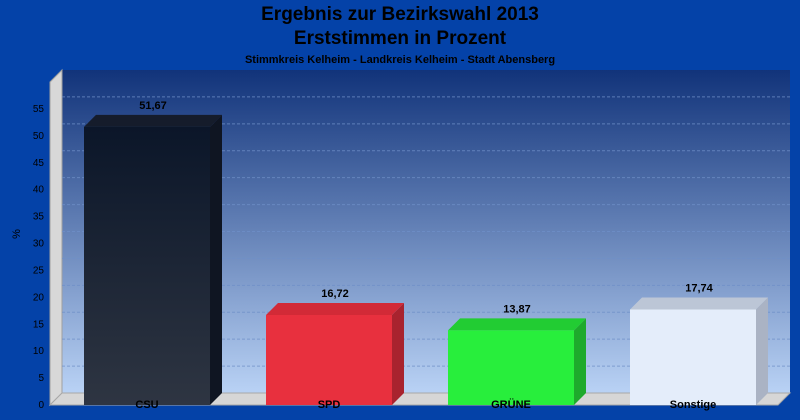  I want to click on y-tick-label: 5, so click(41, 378).